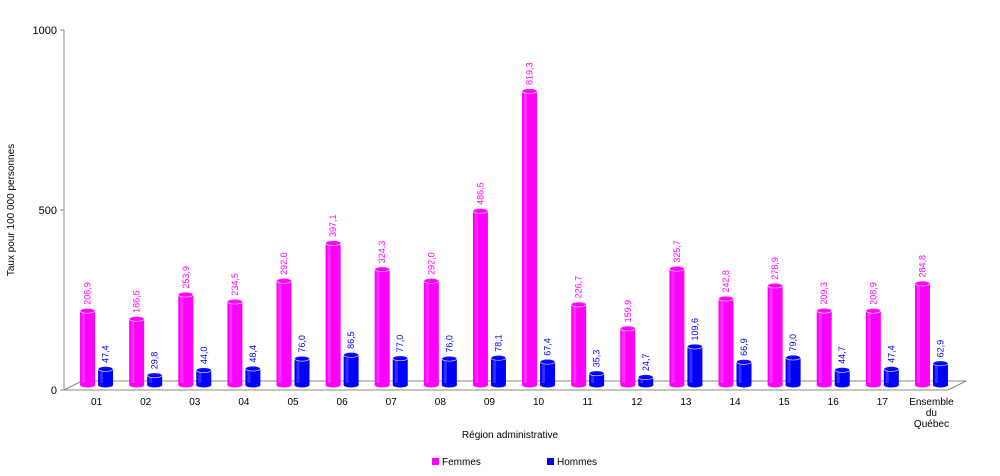 This screenshot has height=476, width=1000. What do you see at coordinates (587, 402) in the screenshot?
I see `x-tick-label: 11` at bounding box center [587, 402].